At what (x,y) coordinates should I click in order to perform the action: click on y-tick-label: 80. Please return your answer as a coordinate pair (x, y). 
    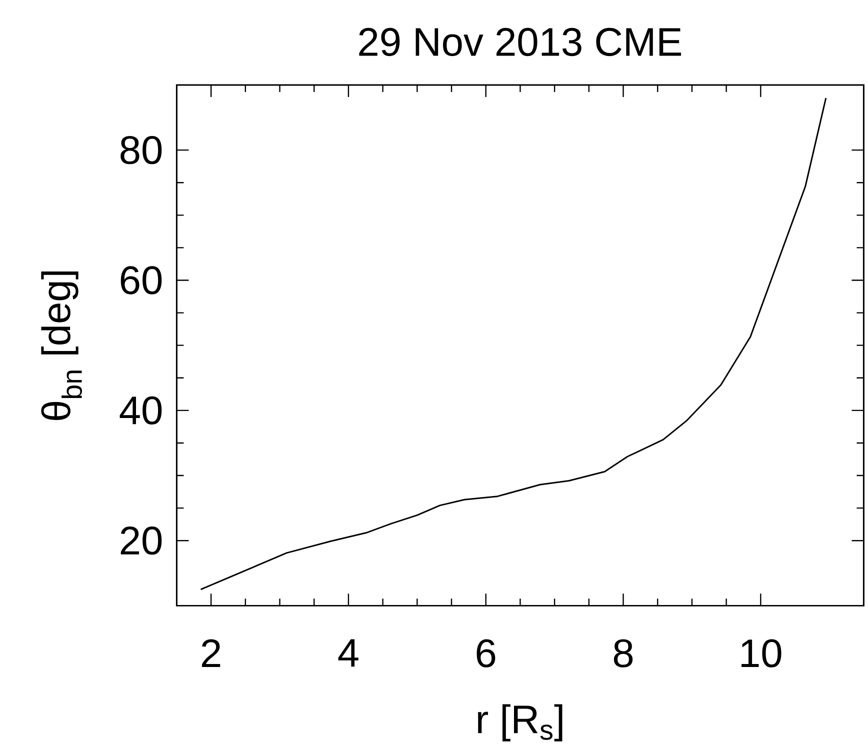
    Looking at the image, I should click on (141, 150).